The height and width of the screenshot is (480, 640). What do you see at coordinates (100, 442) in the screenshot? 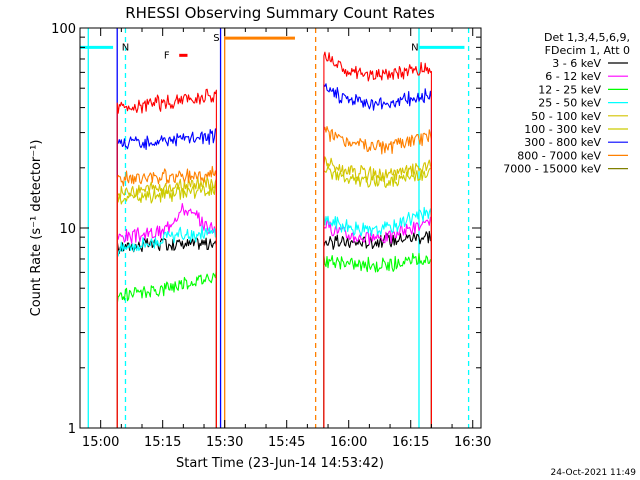
I see `x-tick-label-0: 15:00` at bounding box center [100, 442].